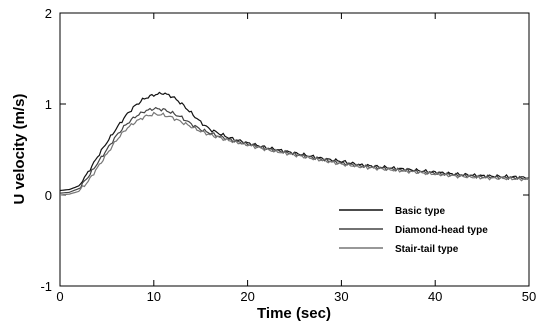 Image resolution: width=545 pixels, height=322 pixels. I want to click on x-tick-label: 10, so click(154, 296).